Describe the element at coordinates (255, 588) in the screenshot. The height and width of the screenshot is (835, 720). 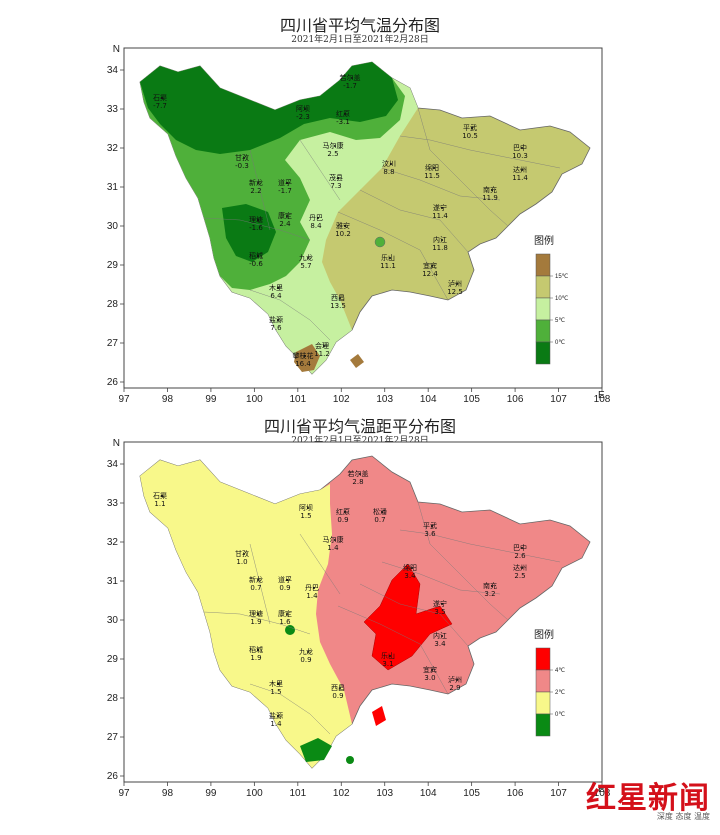
I see `station-value: 0.7` at that location.